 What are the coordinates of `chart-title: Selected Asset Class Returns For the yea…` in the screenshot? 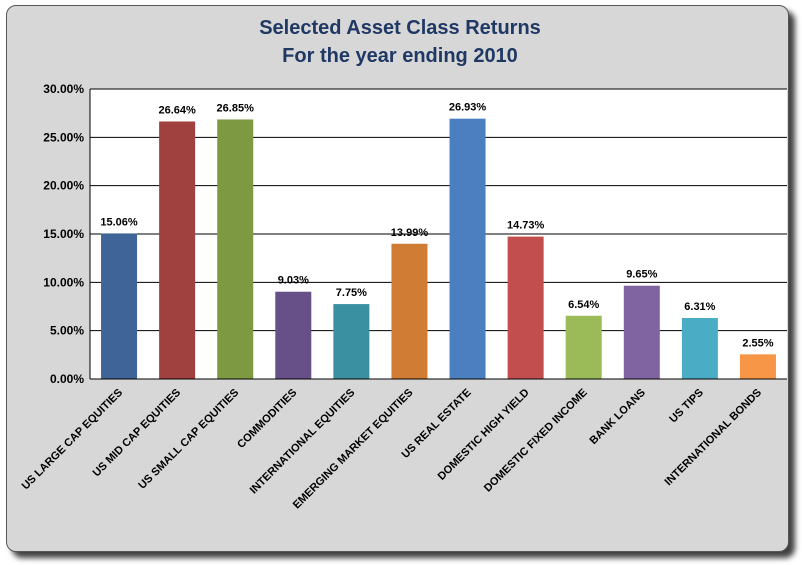 It's located at (400, 42).